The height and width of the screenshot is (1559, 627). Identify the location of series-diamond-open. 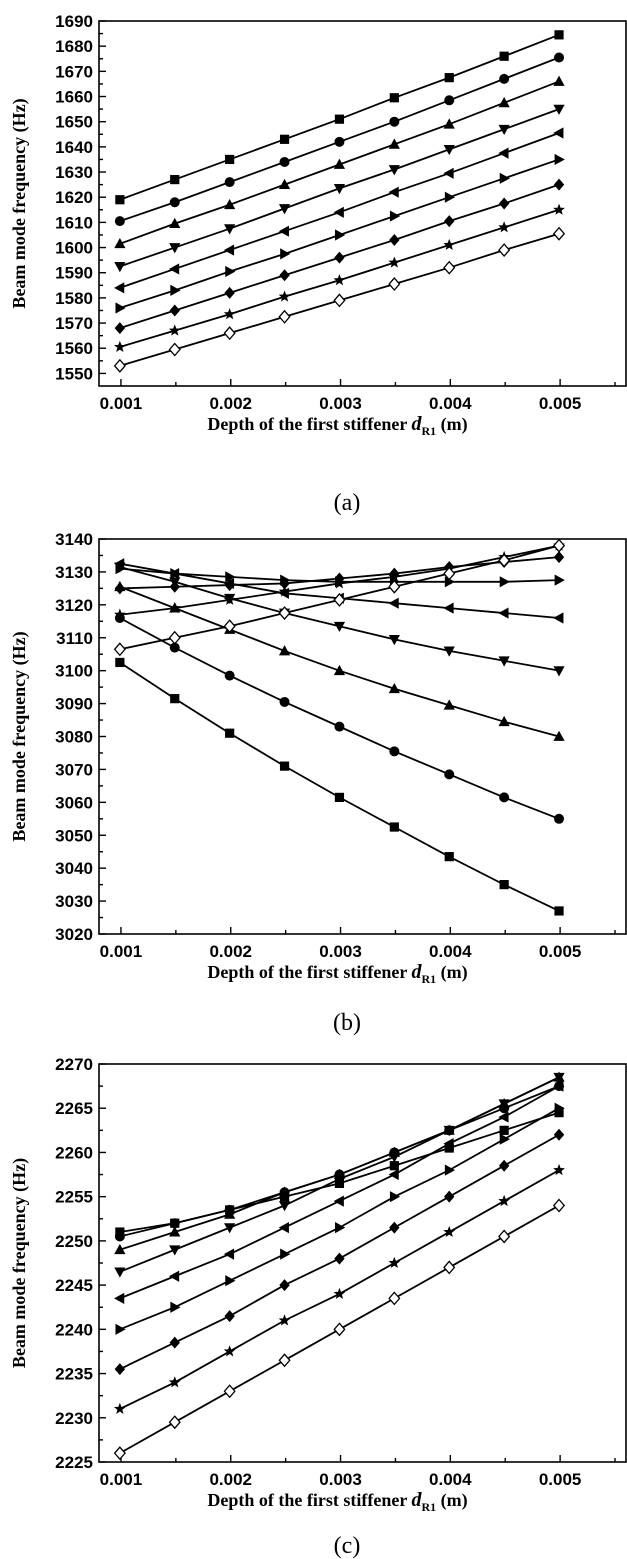
(339, 1329).